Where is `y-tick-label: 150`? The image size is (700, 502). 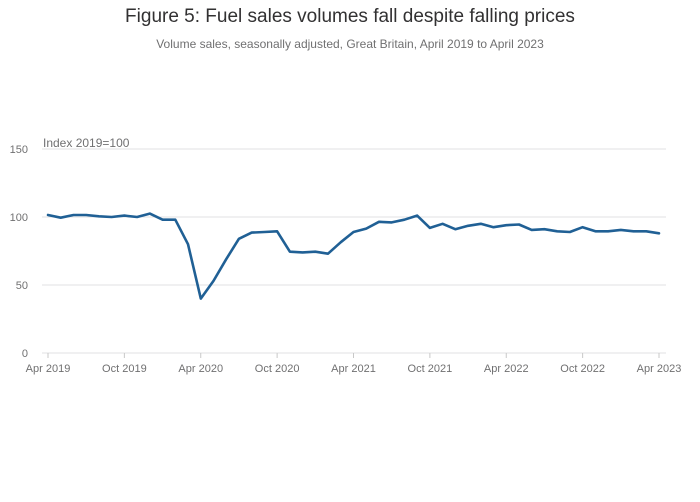
y-tick-label: 150 is located at coordinates (19, 150).